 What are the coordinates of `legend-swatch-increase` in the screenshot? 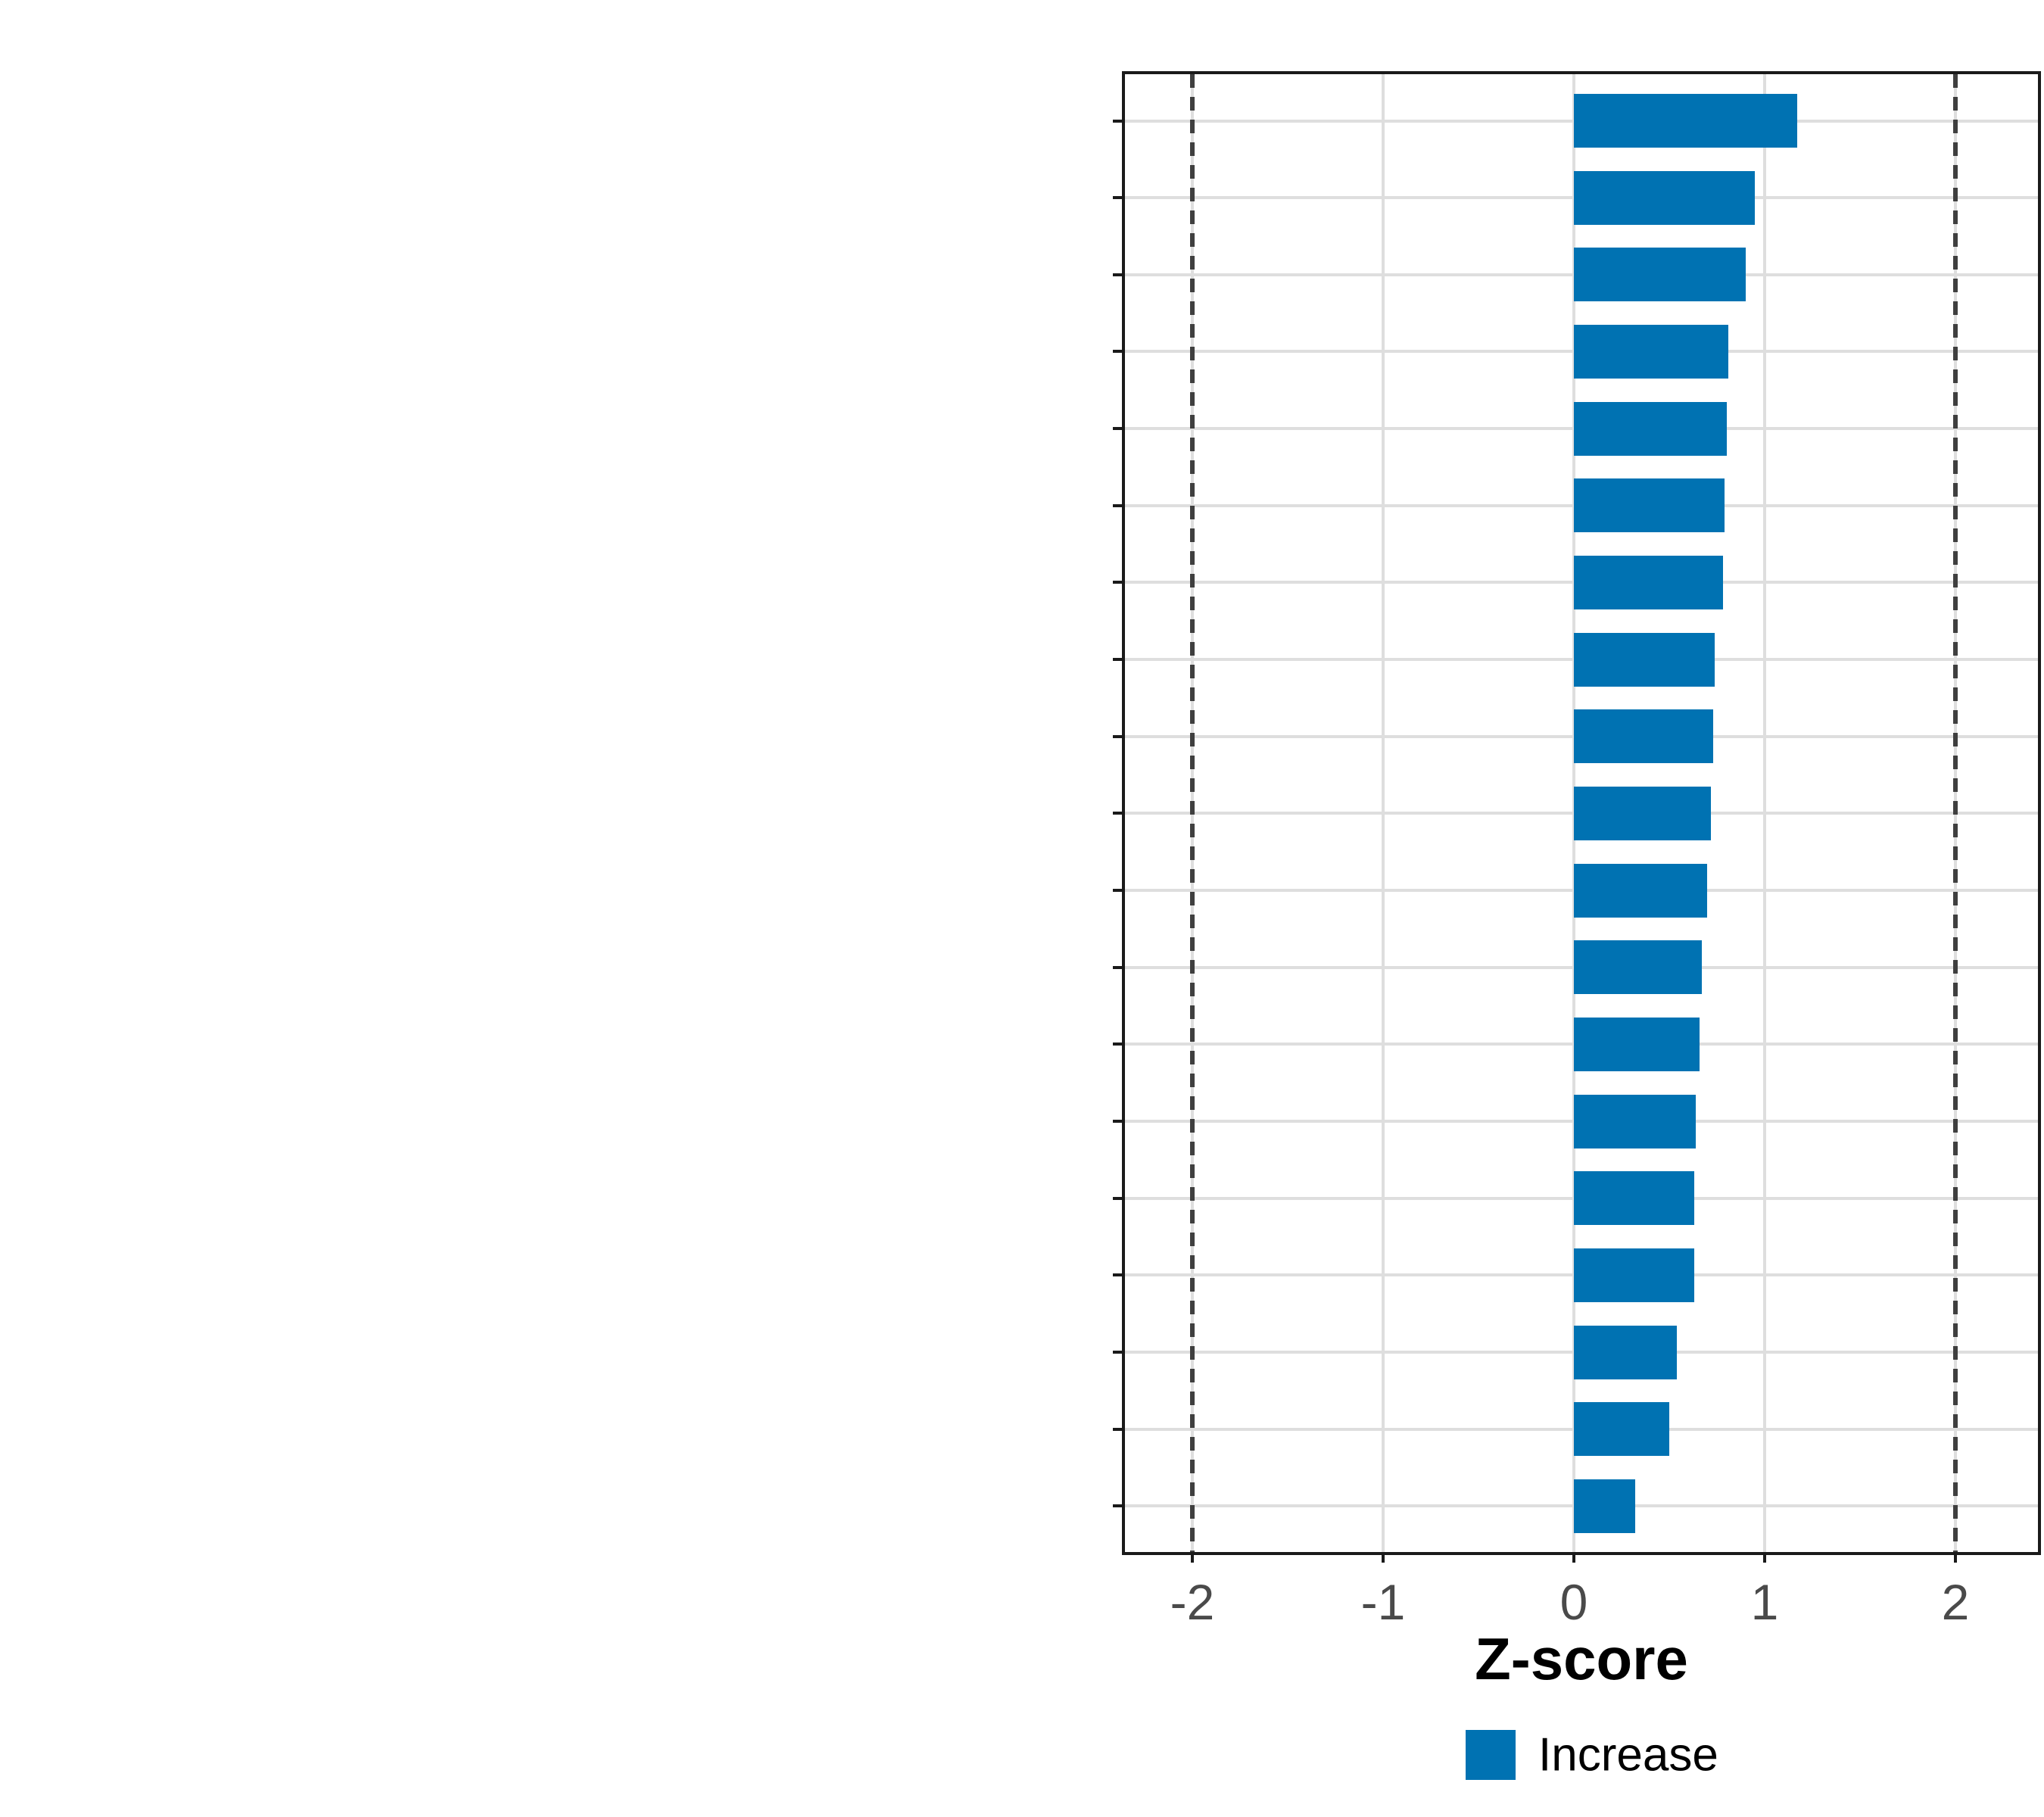 It's located at (1491, 1755).